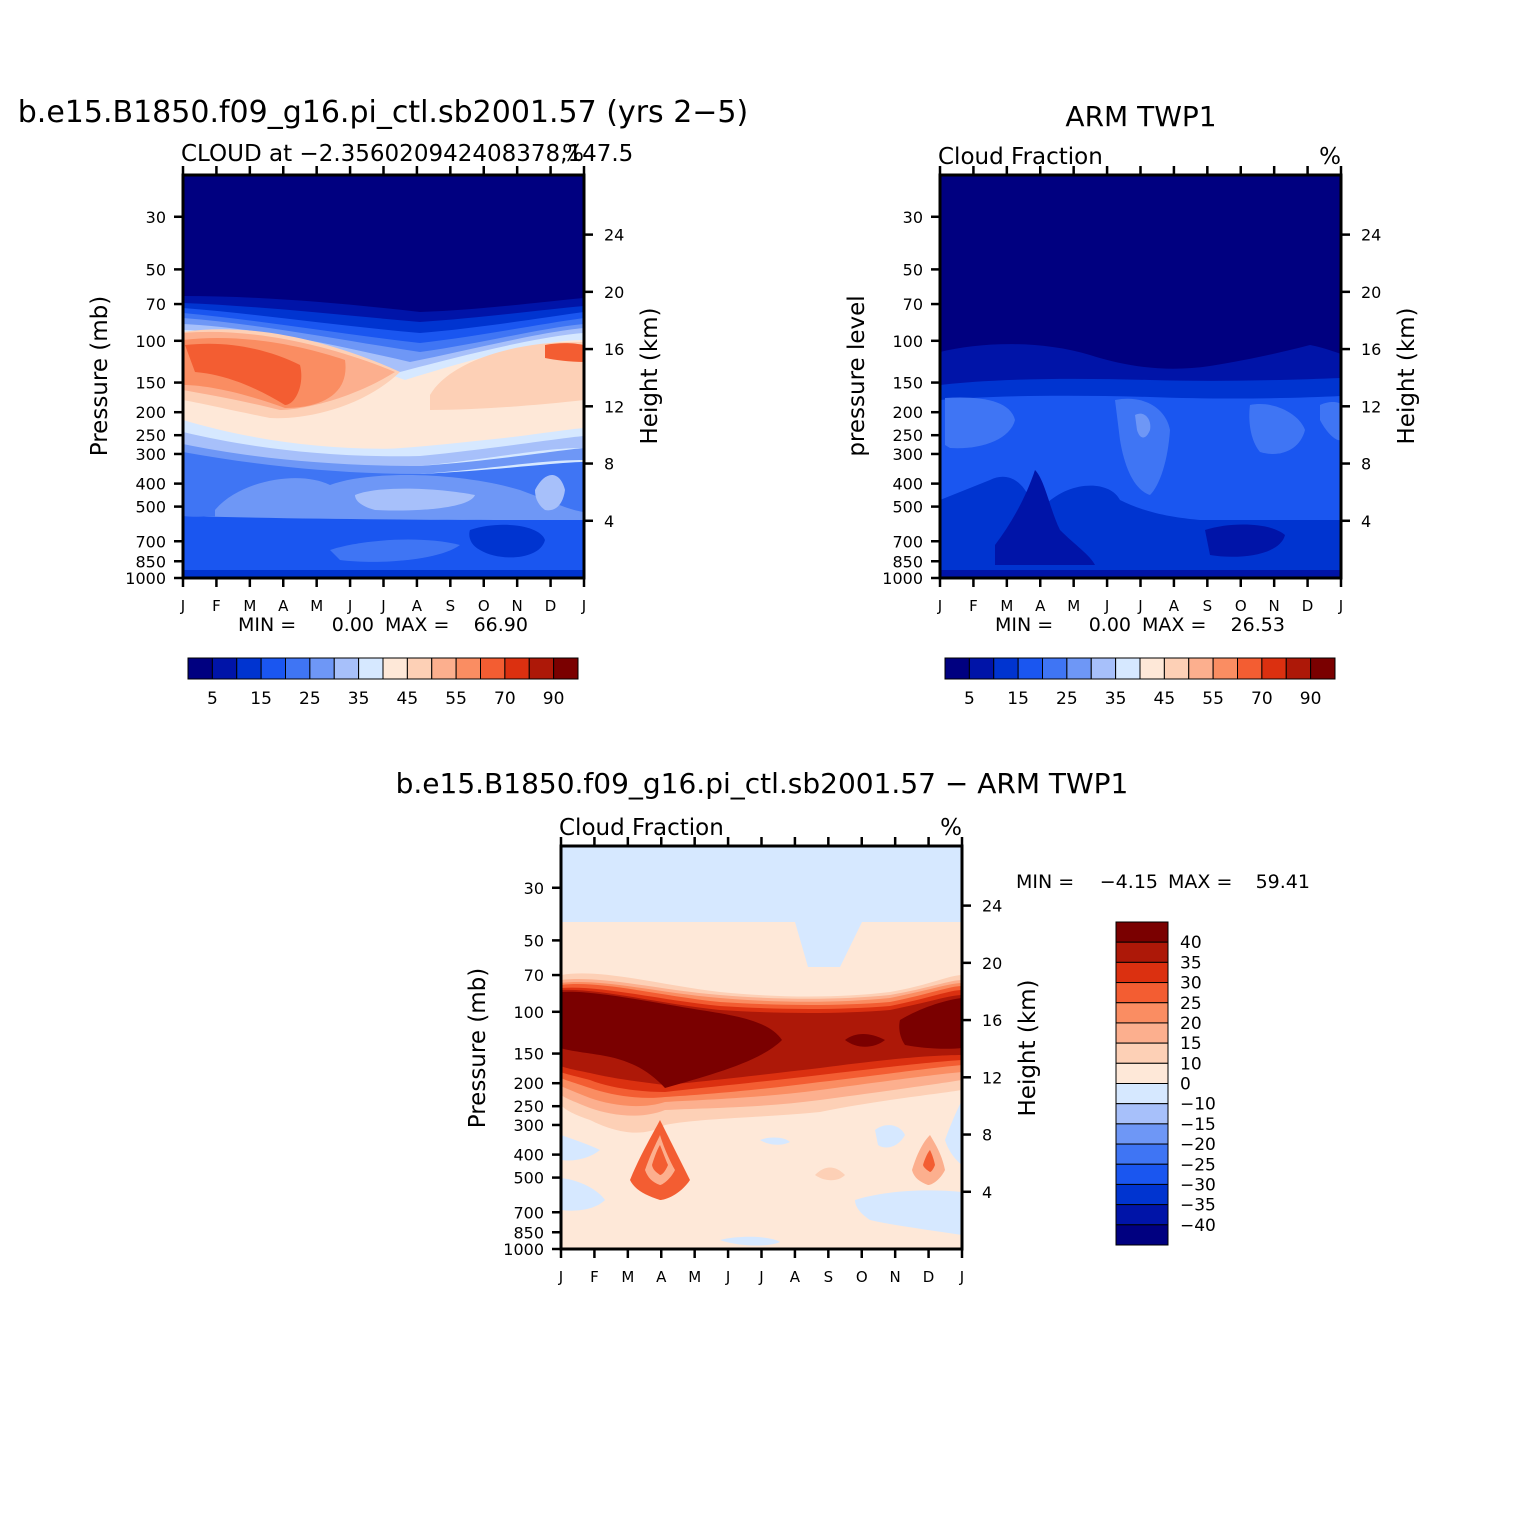 The height and width of the screenshot is (1524, 1524). I want to click on panel-obs-y-ticklabel: 850, so click(907, 561).